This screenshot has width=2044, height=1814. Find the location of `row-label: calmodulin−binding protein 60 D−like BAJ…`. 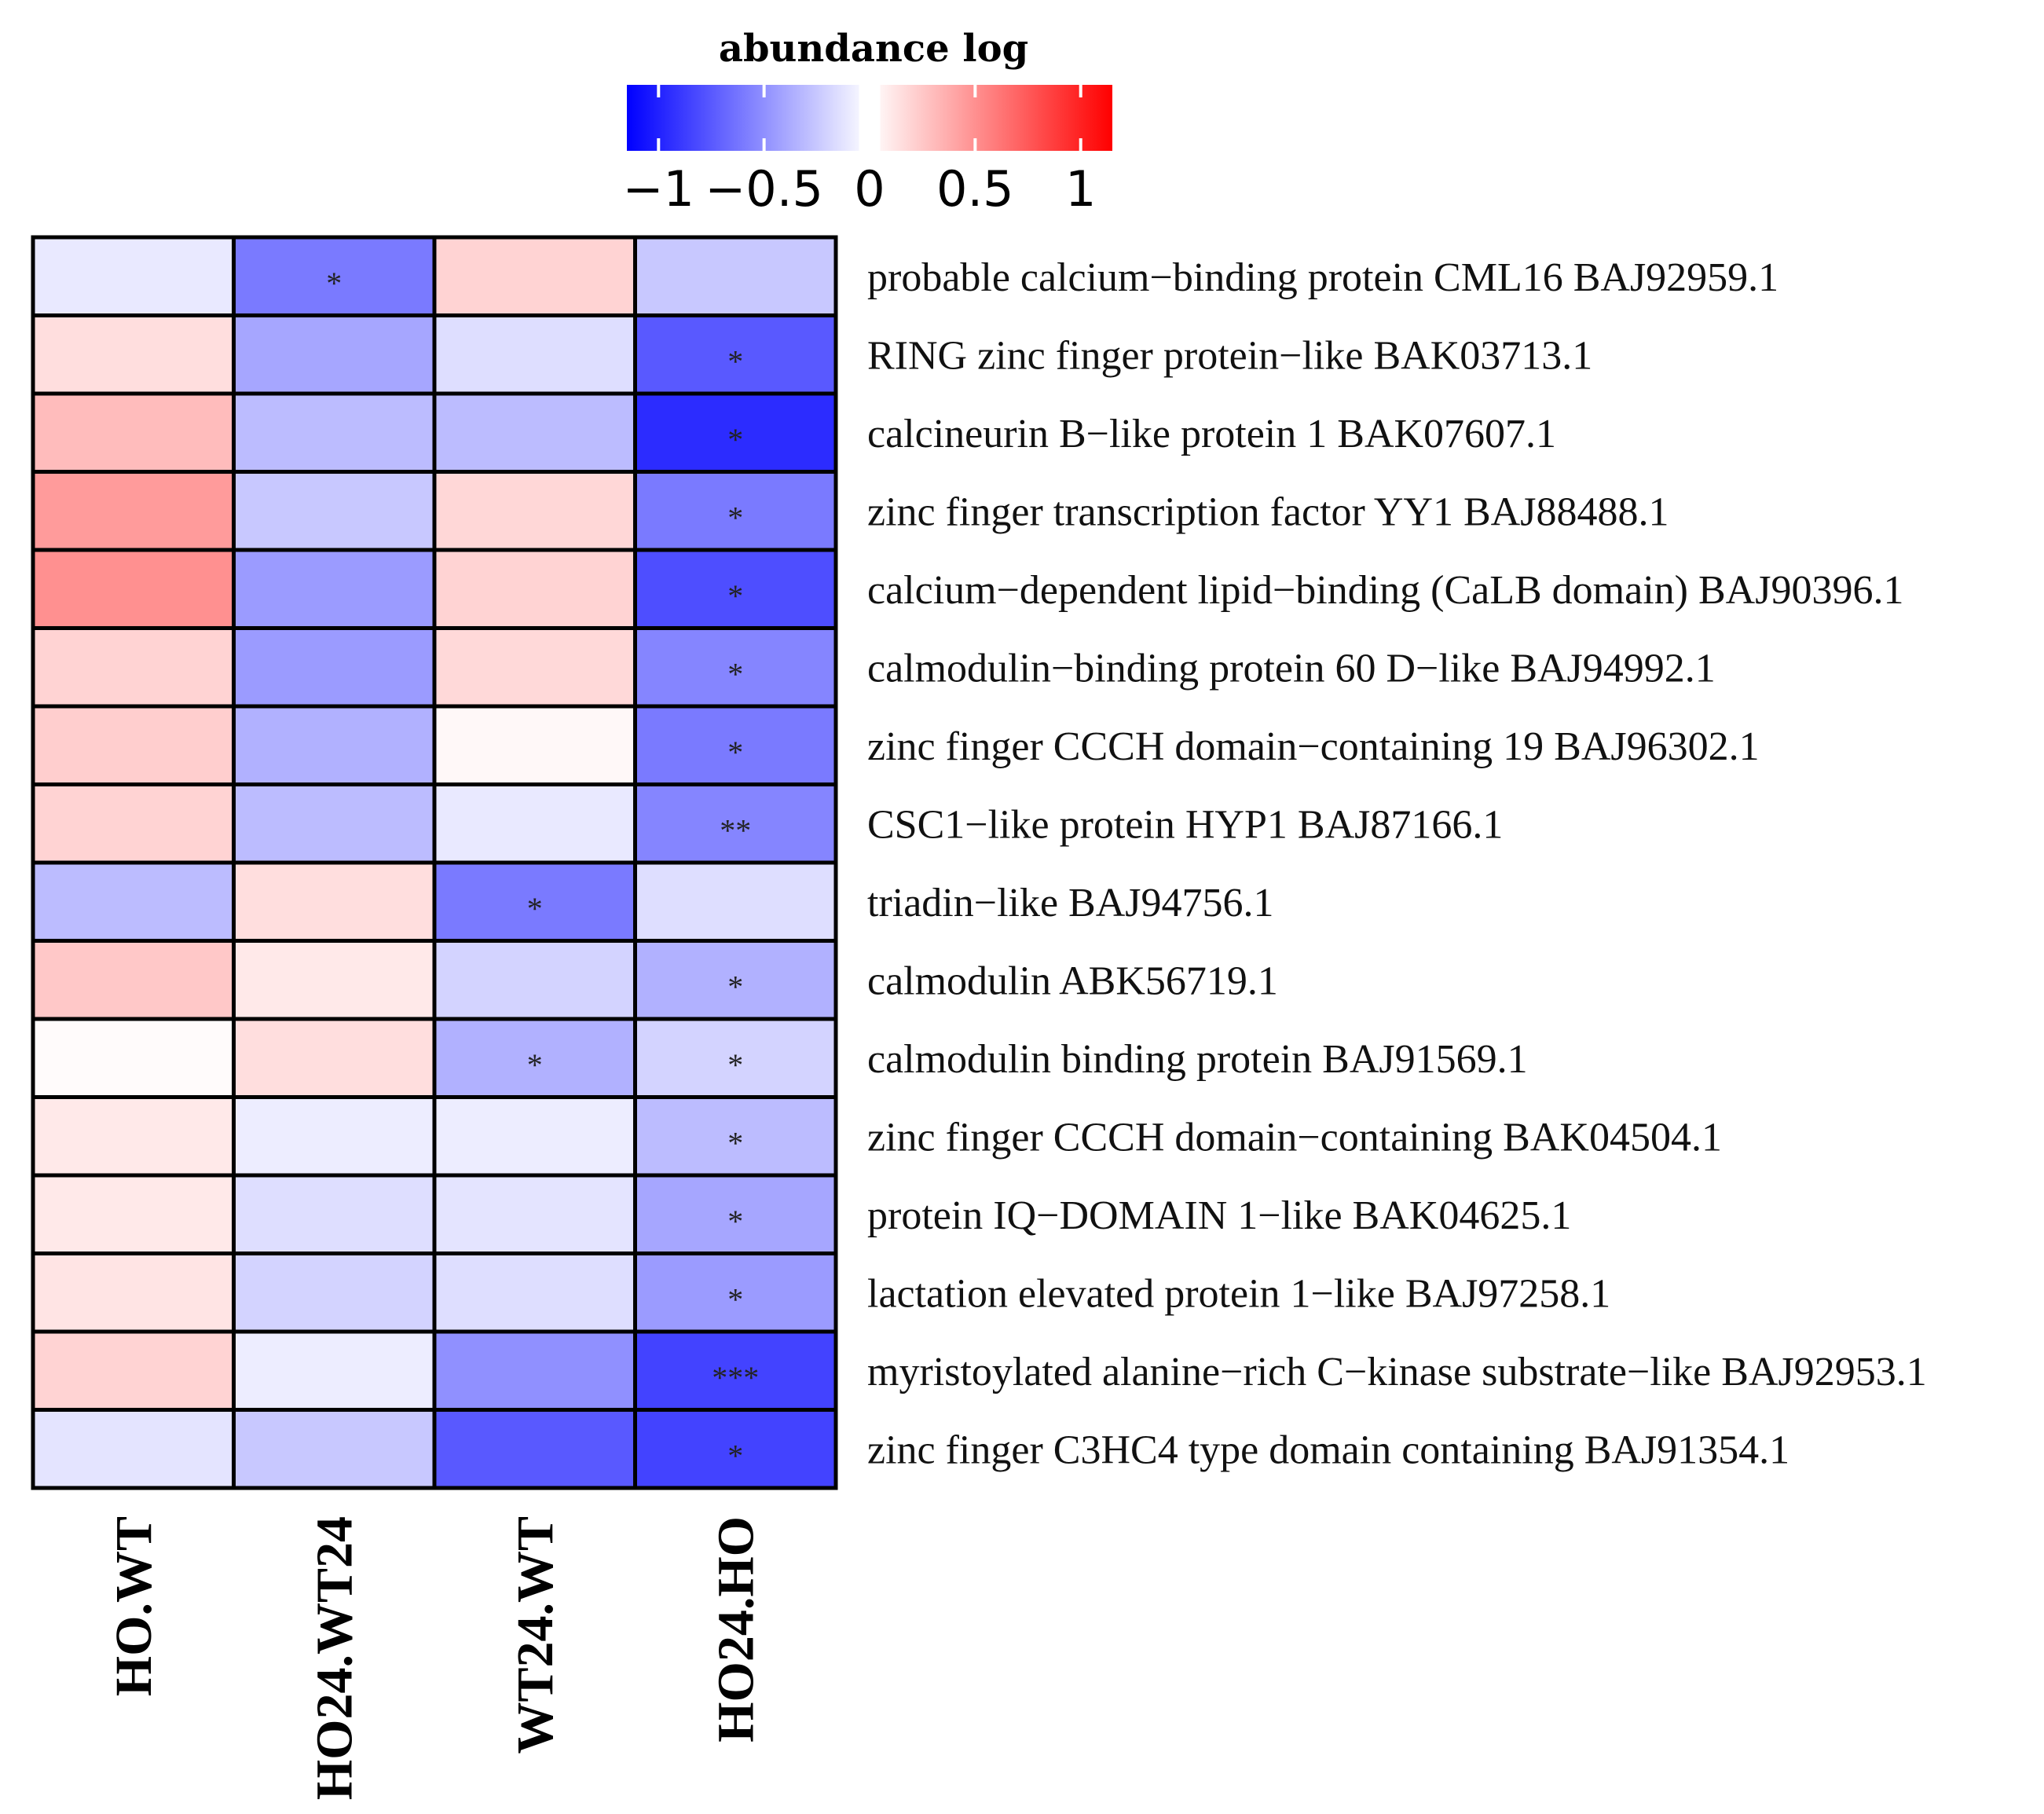

row-label: calmodulin−binding protein 60 D−like BAJ… is located at coordinates (1291, 669).